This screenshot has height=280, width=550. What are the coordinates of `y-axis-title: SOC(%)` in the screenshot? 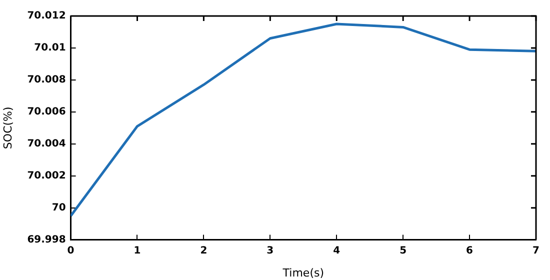 It's located at (7, 128).